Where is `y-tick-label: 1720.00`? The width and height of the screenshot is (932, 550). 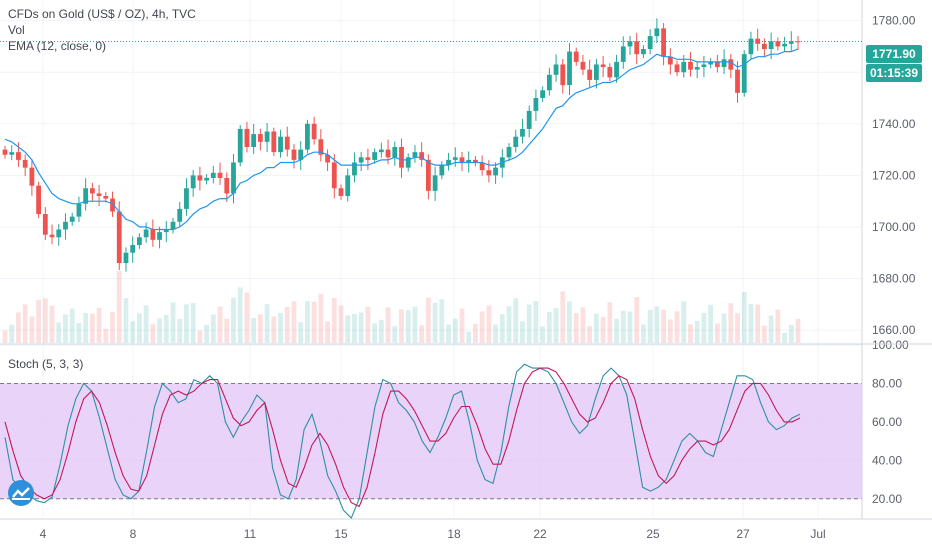 y-tick-label: 1720.00 is located at coordinates (894, 175).